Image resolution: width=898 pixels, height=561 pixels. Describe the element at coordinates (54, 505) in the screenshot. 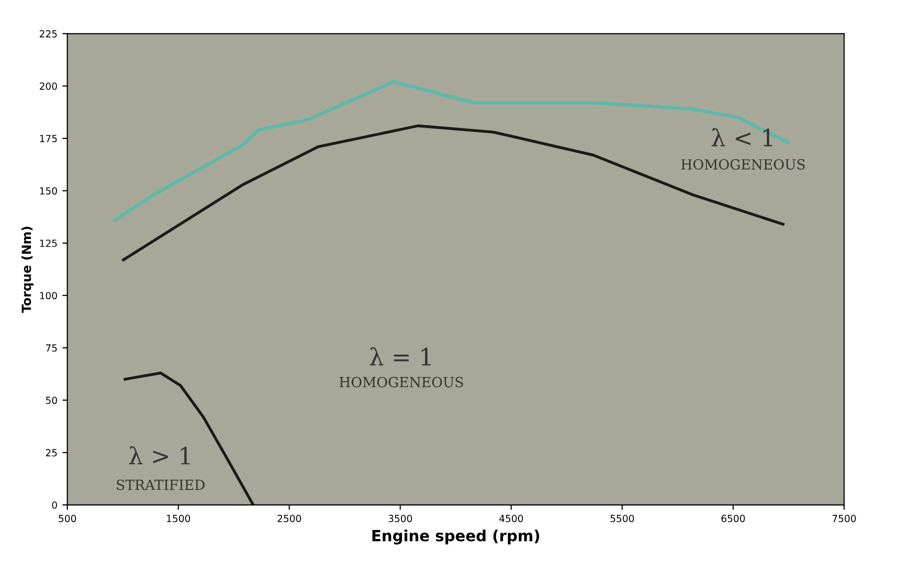

I see `y-tick-label: 0` at that location.